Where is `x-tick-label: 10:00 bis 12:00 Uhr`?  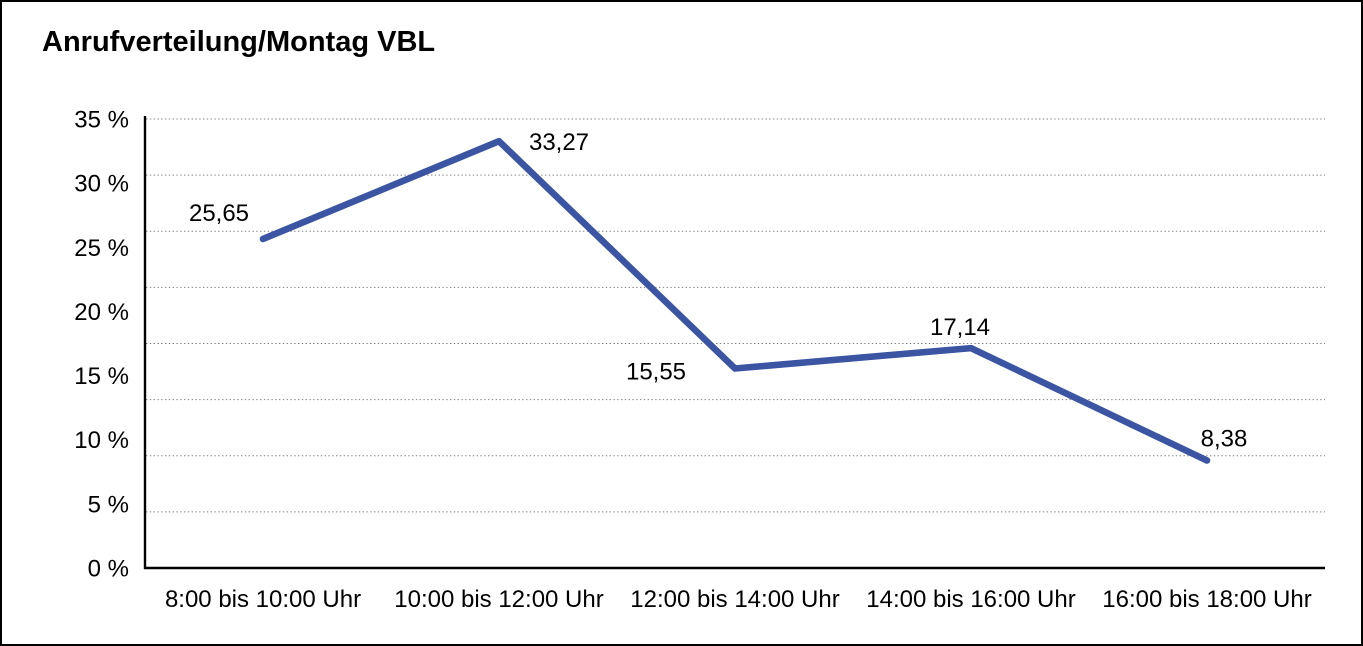
x-tick-label: 10:00 bis 12:00 Uhr is located at coordinates (498, 599).